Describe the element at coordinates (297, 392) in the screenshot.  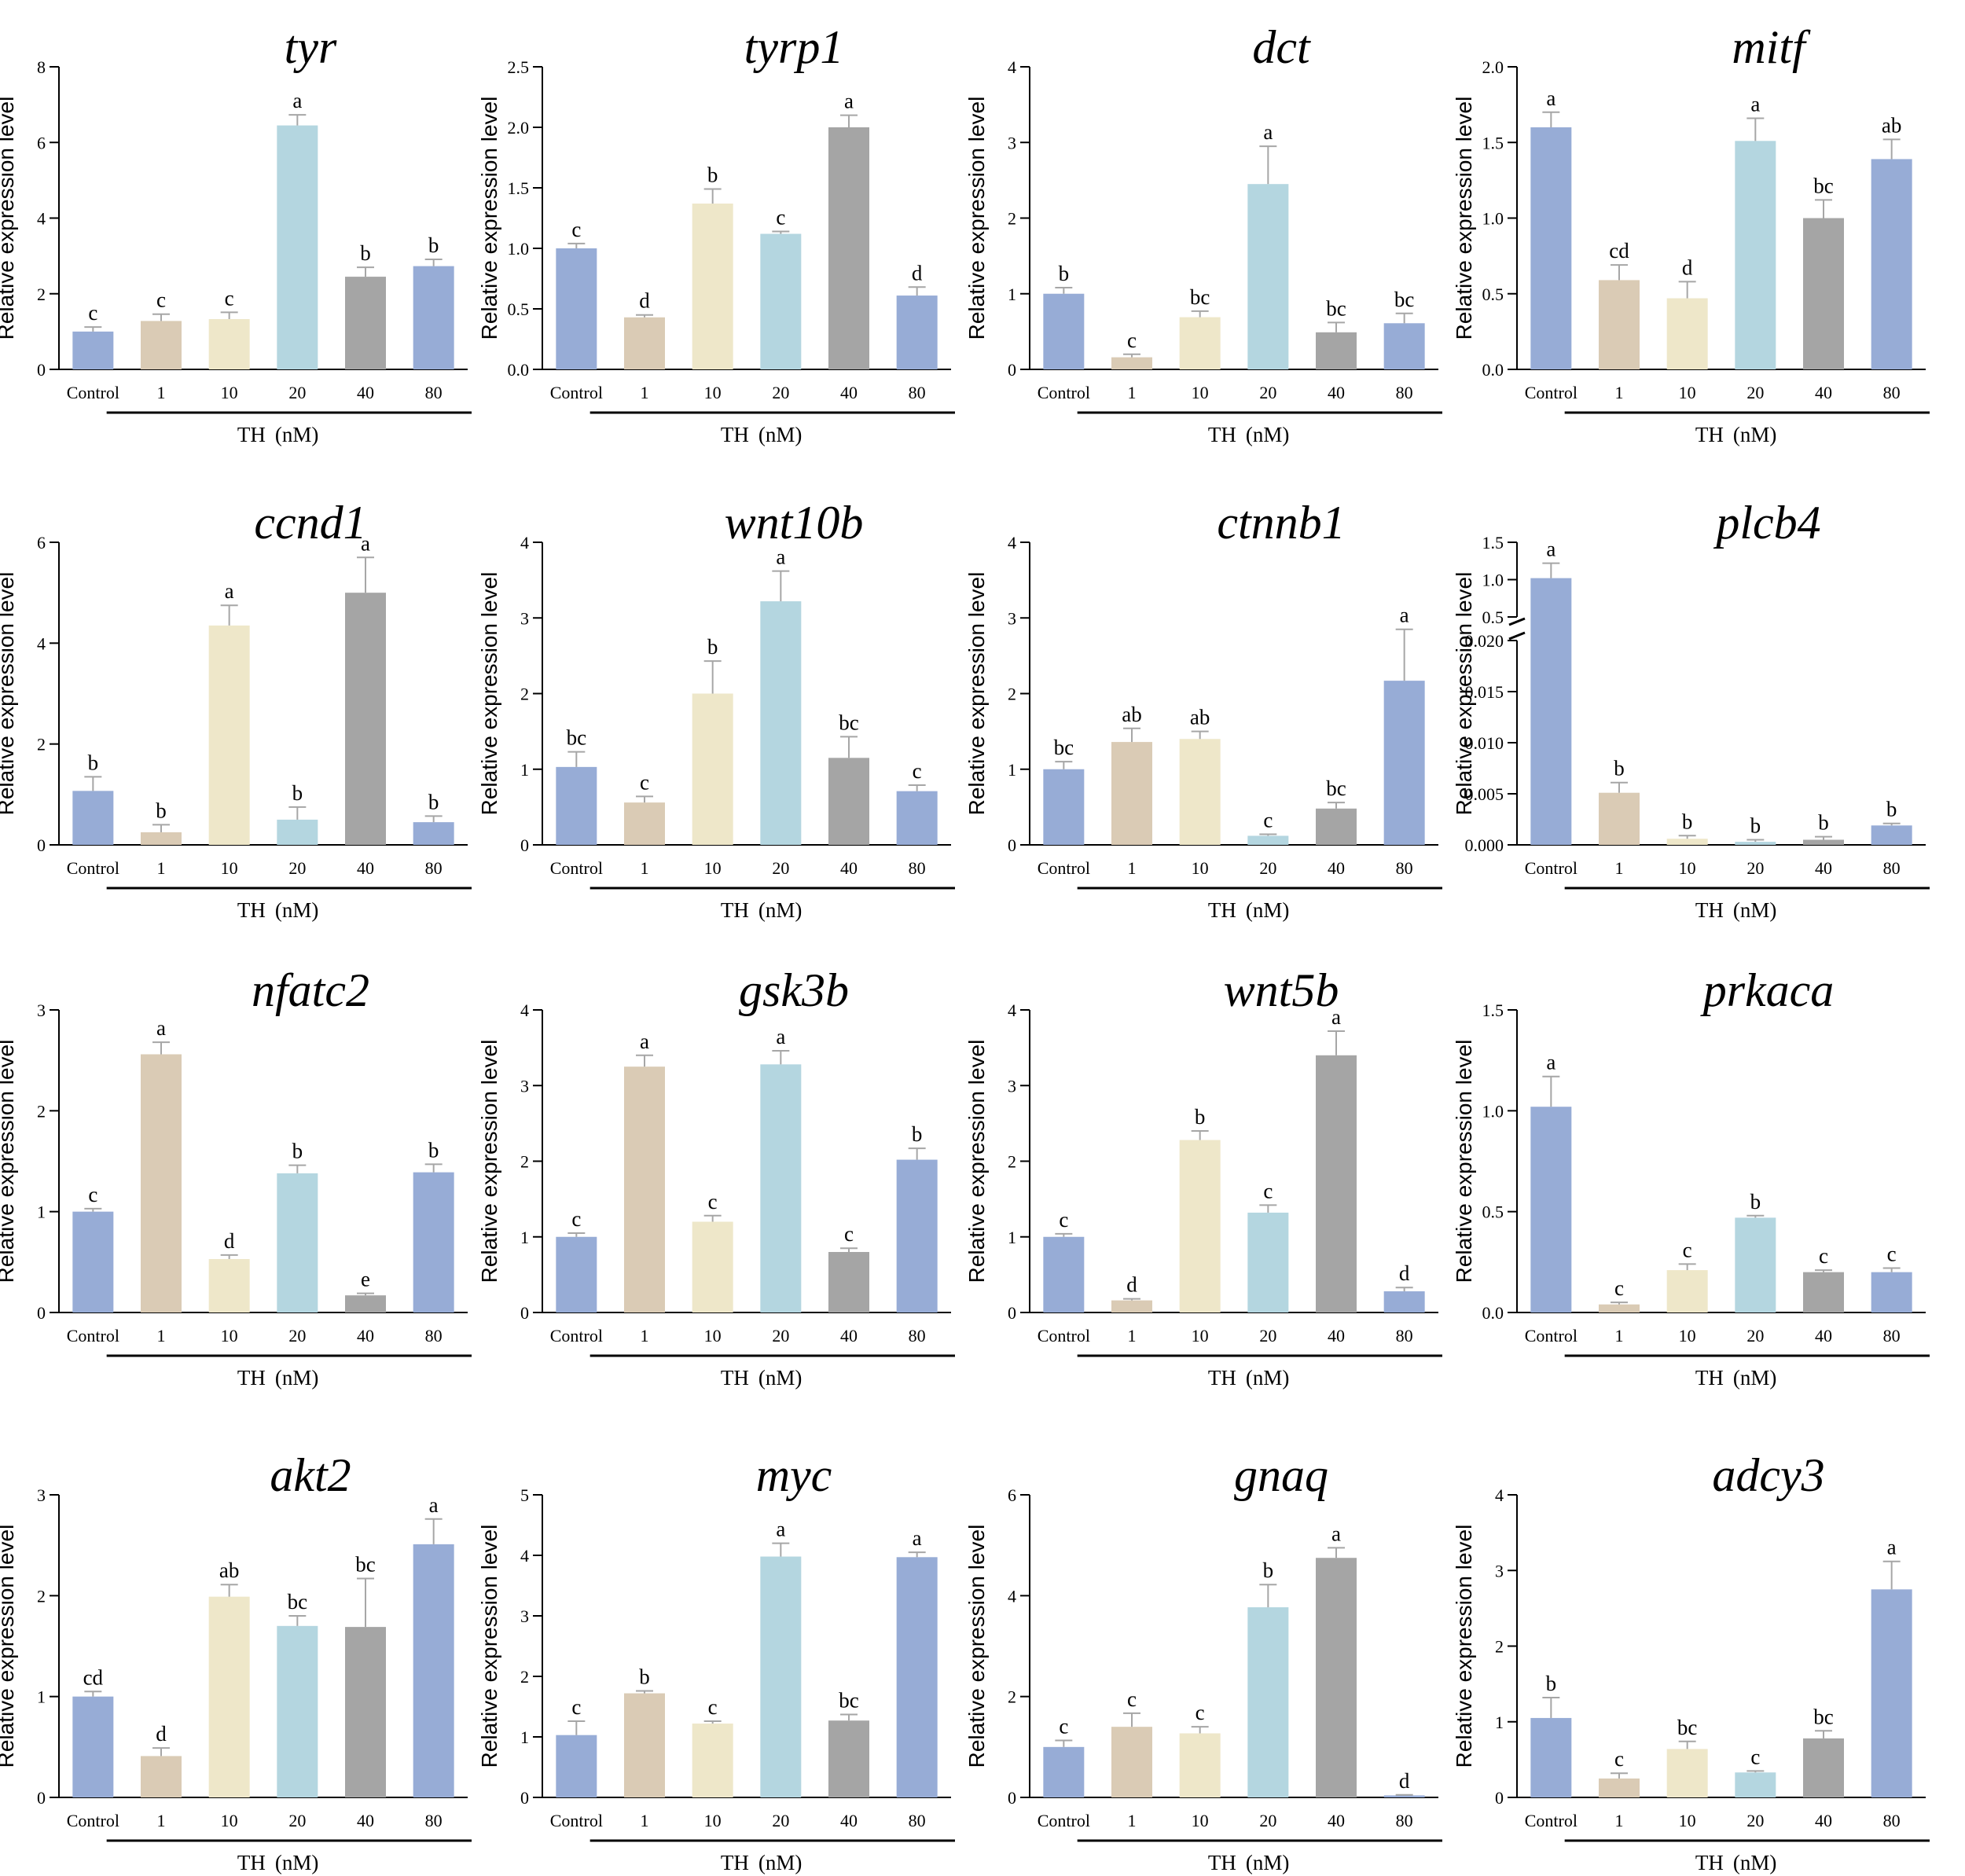
I see `x-tick-label: 20` at that location.